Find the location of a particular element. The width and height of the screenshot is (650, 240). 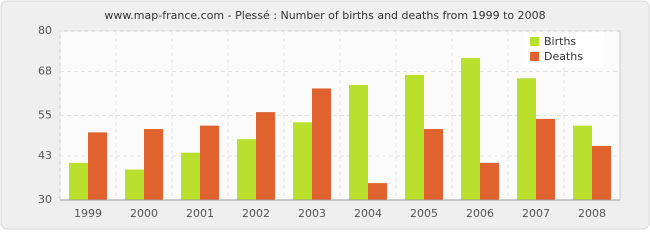

legend-label: Births is located at coordinates (560, 41).